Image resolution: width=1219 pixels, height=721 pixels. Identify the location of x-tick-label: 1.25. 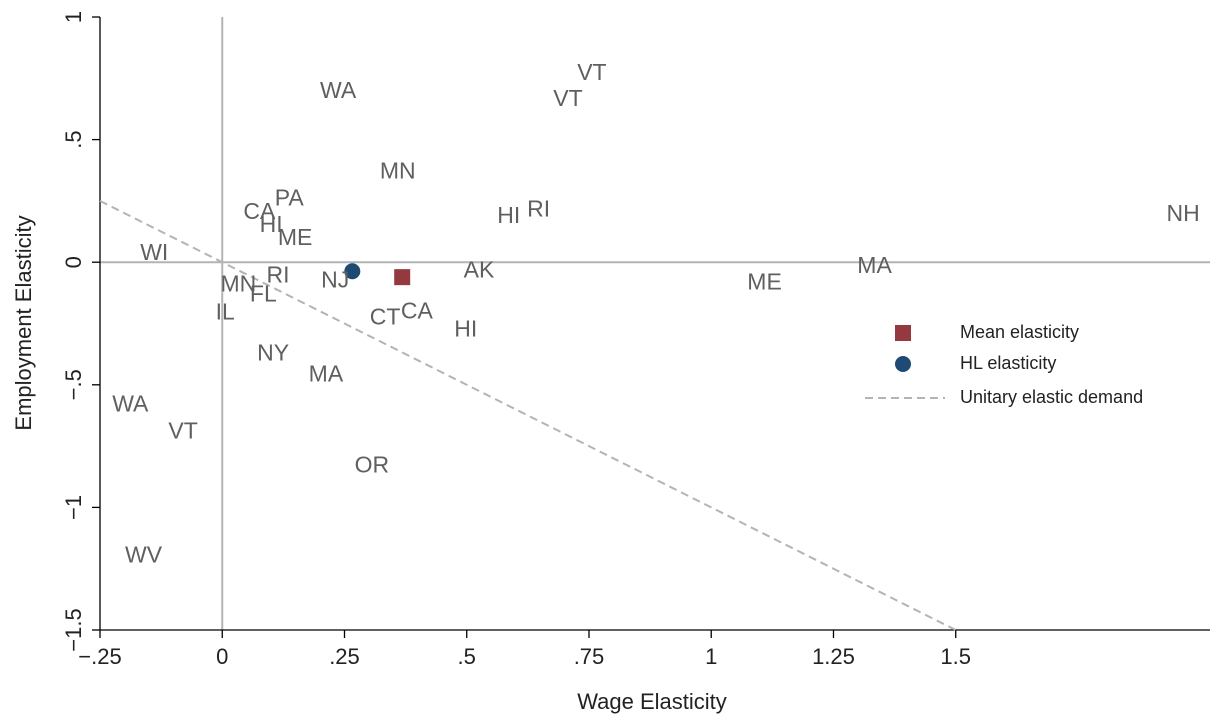
(833, 656).